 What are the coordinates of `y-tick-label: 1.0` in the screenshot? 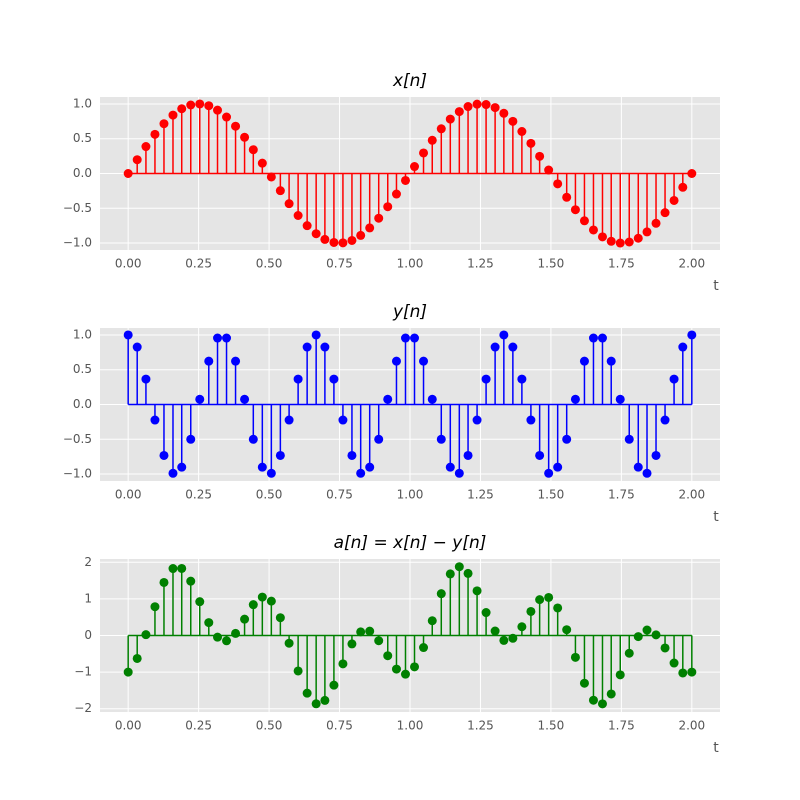 It's located at (82, 103).